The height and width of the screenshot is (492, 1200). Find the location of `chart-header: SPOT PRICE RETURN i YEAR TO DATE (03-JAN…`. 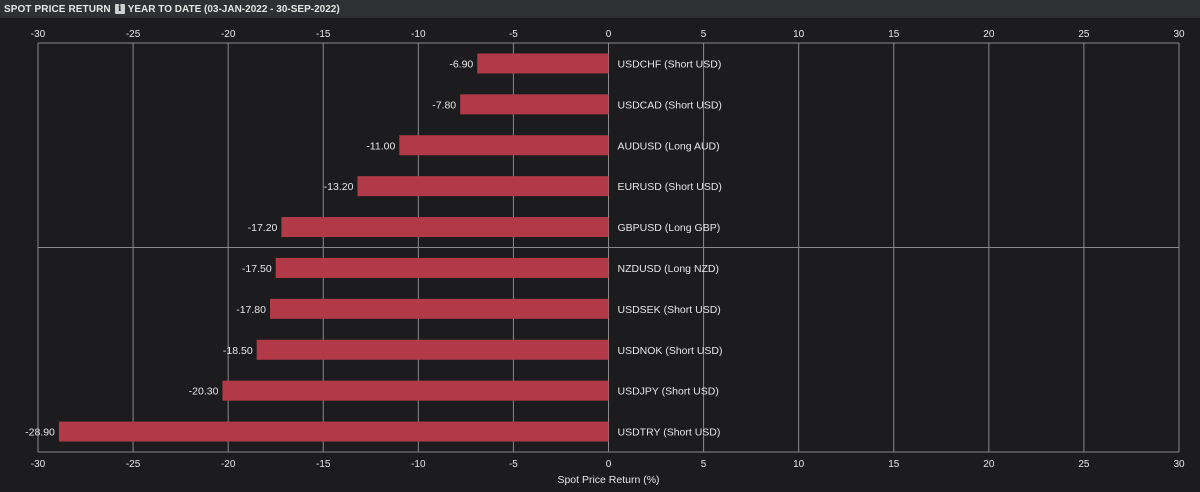

chart-header: SPOT PRICE RETURN i YEAR TO DATE (03-JAN… is located at coordinates (600, 9).